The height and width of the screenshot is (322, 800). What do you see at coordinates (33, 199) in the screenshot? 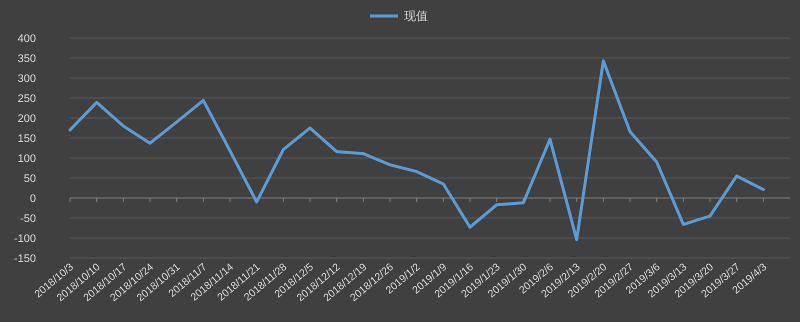
I see `y-tick-label: 0` at bounding box center [33, 199].